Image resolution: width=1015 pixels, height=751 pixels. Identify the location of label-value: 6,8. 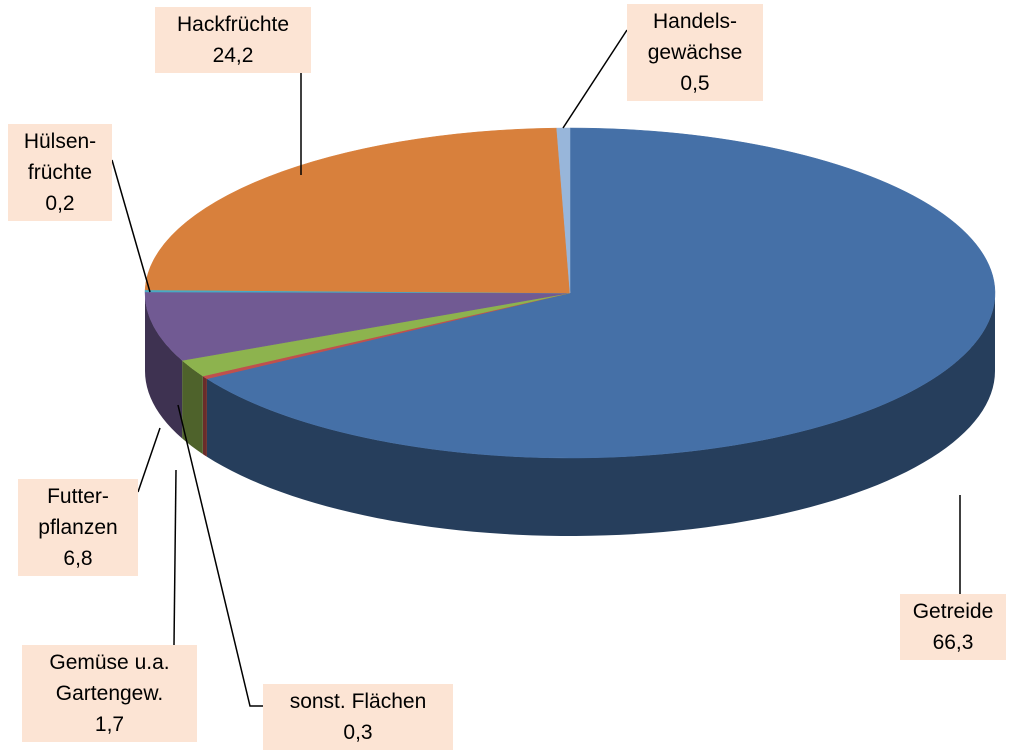
(78, 558).